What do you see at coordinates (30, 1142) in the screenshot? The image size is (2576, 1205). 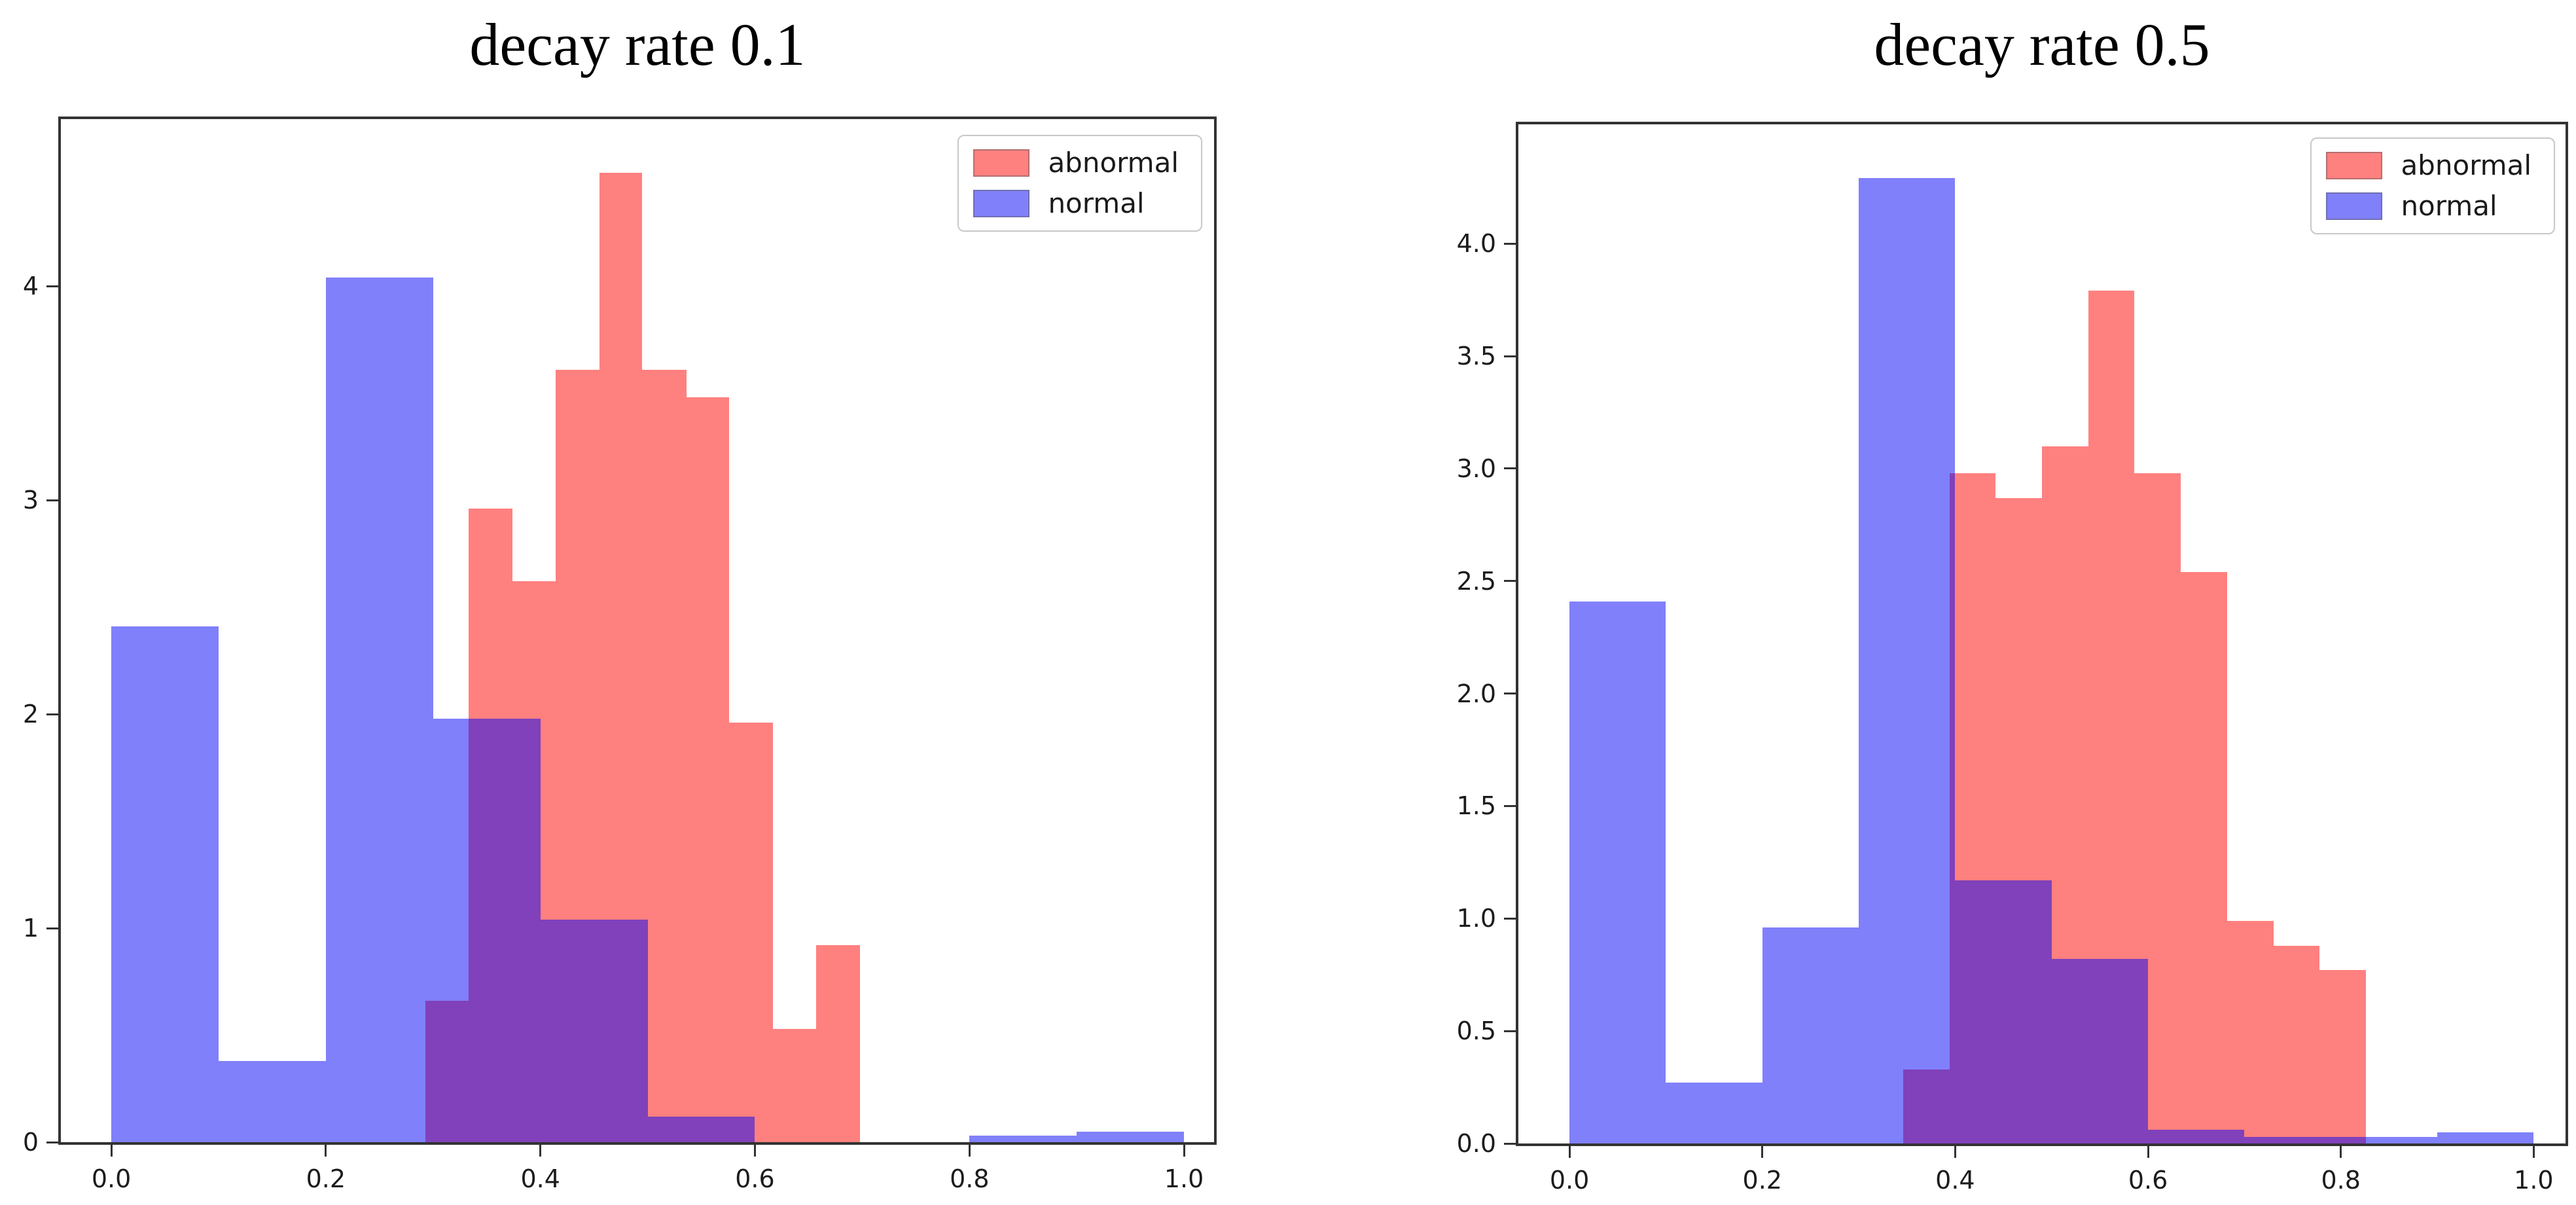 I see `y-tick-label: 0` at bounding box center [30, 1142].